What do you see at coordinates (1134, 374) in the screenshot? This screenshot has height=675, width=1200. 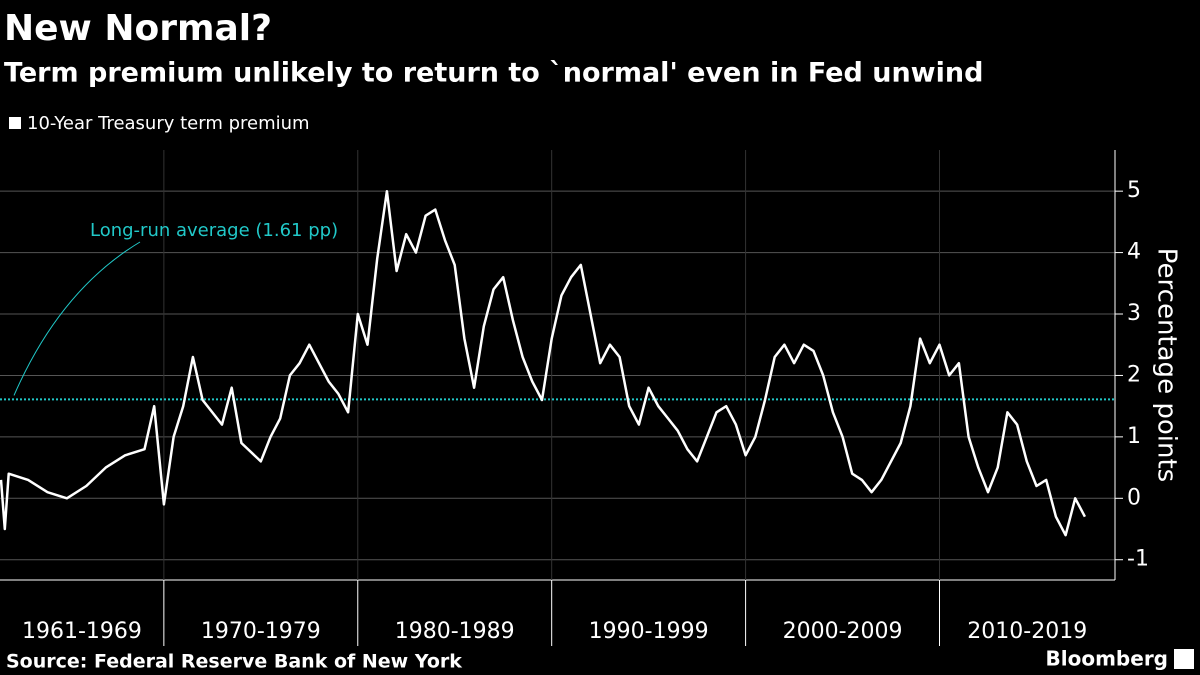 I see `y-tick-label: 2` at bounding box center [1134, 374].